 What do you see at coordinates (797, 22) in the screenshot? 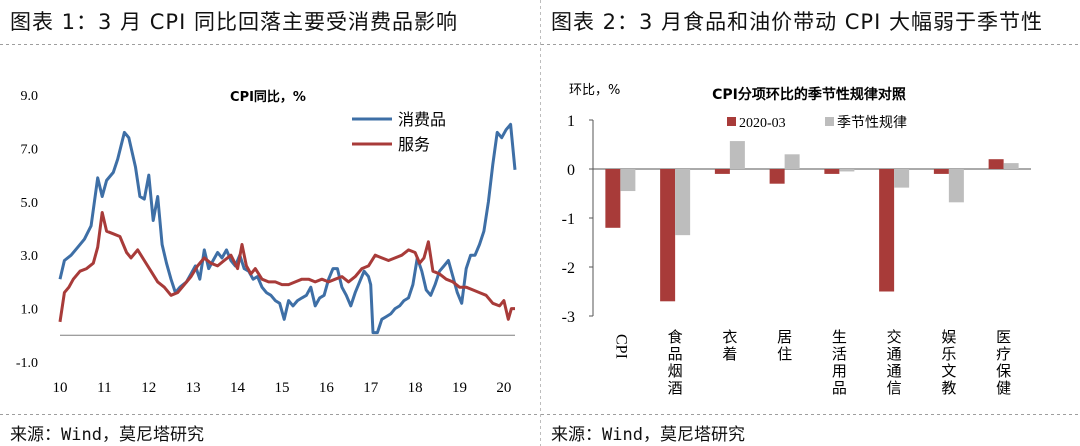
I see `panel-title: 图表 2：3 月食品和油价带动 CPI 大幅弱于季节性` at bounding box center [797, 22].